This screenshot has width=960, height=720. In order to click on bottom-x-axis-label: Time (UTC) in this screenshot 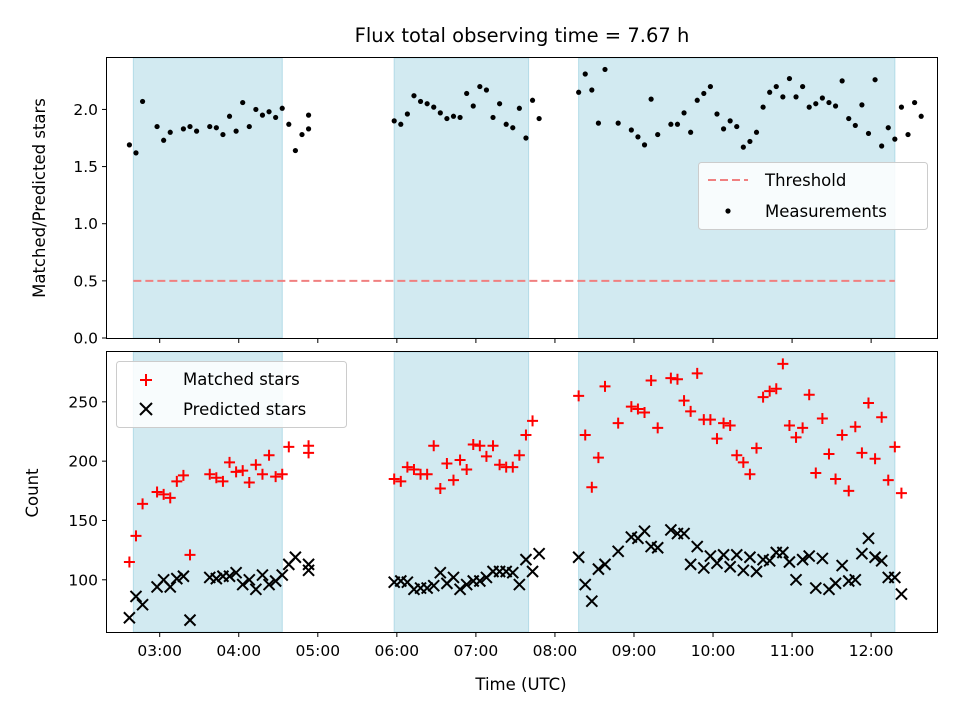, I will do `click(520, 684)`.